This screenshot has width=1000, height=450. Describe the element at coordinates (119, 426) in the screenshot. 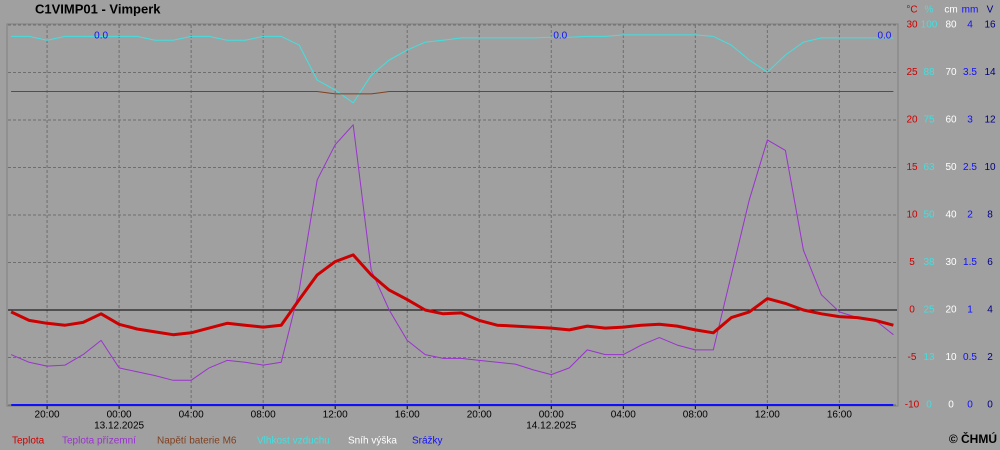

I see `date-label: 13.12.2025` at that location.